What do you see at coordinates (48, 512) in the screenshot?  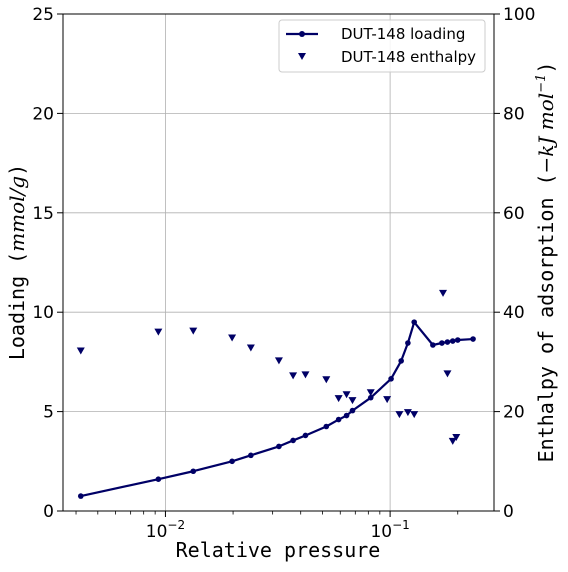 I see `y-tick-label: 0` at bounding box center [48, 512].